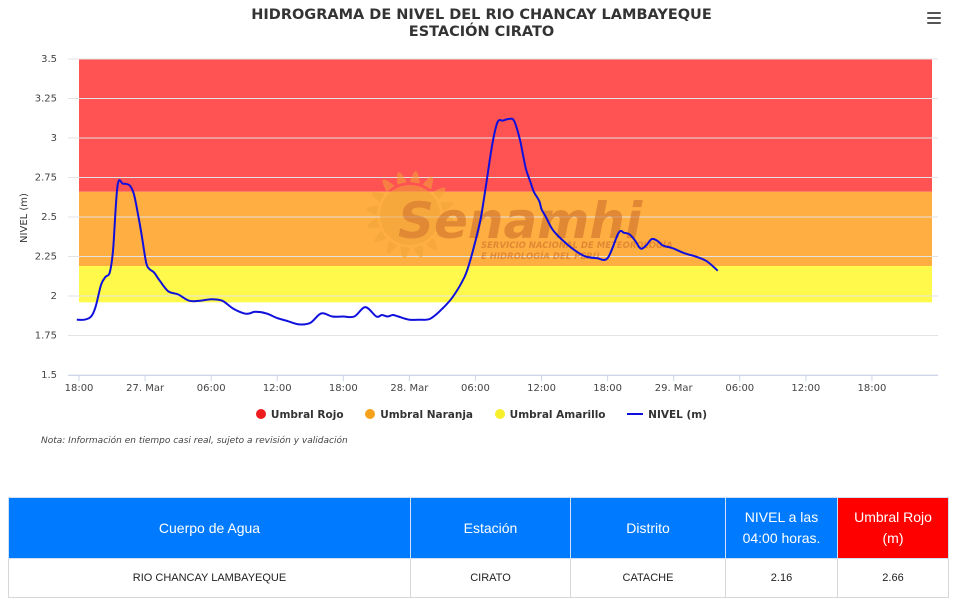  I want to click on table-cell: RIO CHANCAY LAMBAYEQUE, so click(209, 578).